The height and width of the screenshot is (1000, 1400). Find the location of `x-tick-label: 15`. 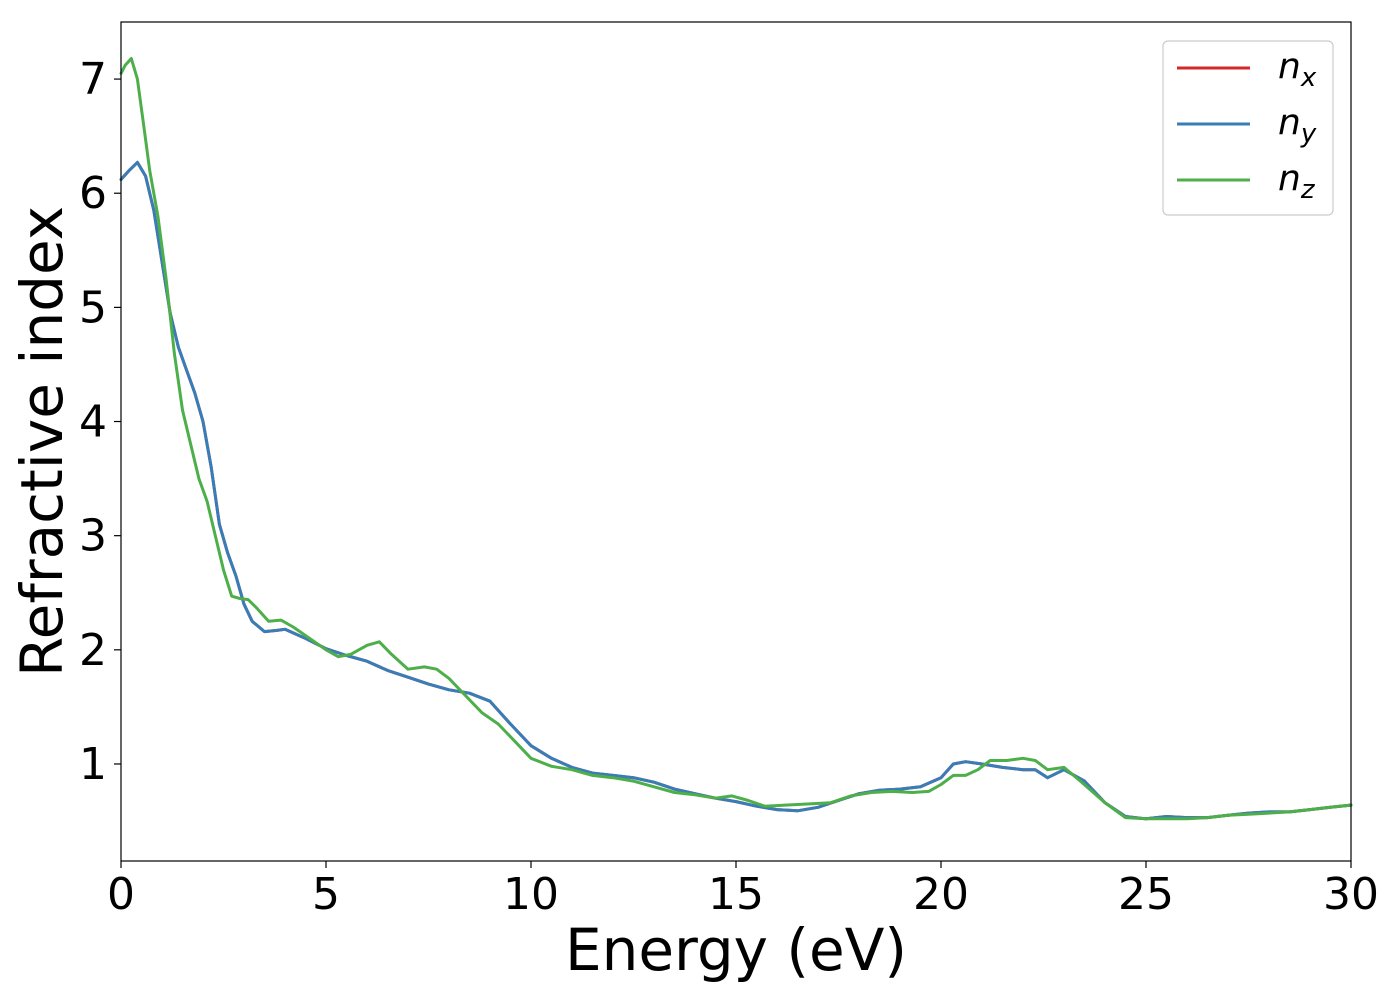

x-tick-label: 15 is located at coordinates (736, 894).